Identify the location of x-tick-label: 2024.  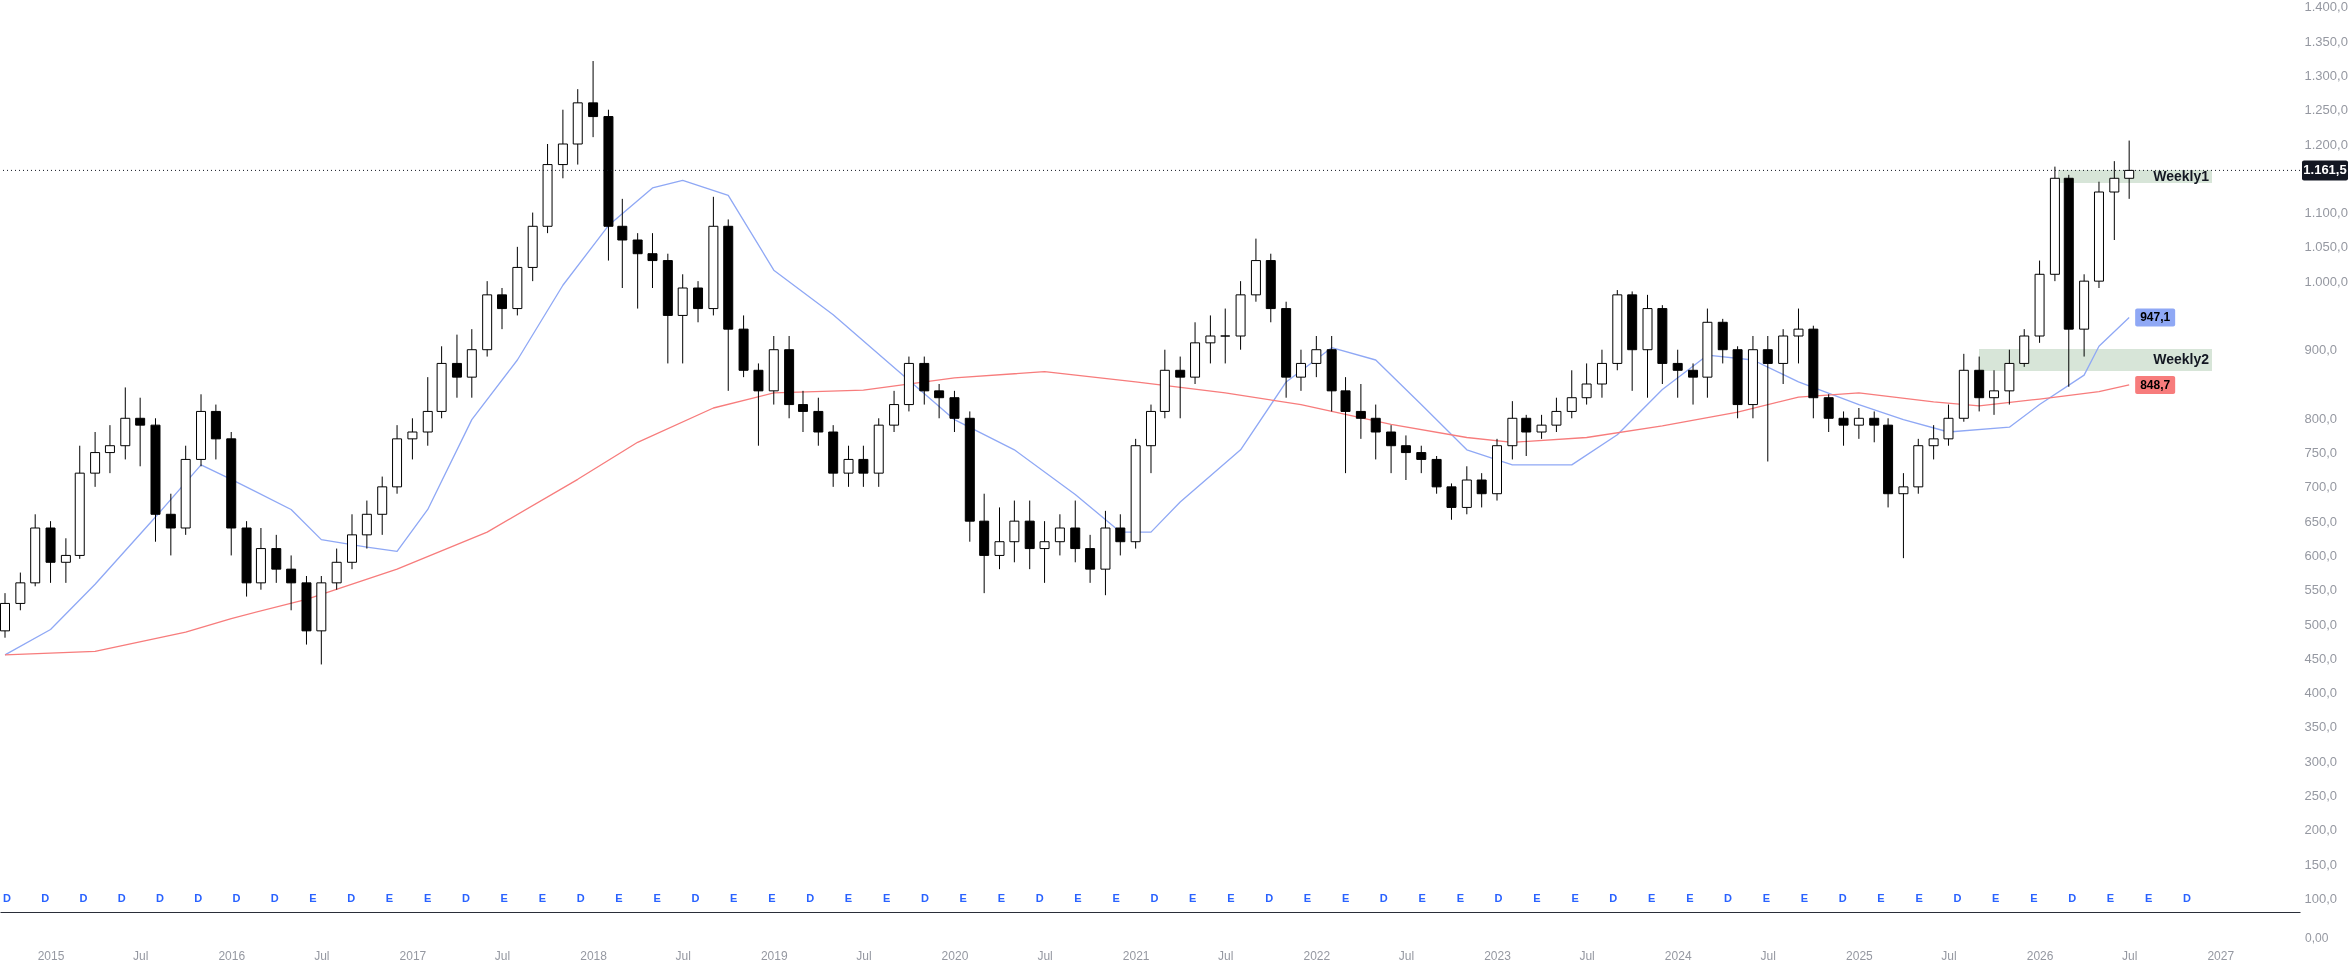
(1678, 955).